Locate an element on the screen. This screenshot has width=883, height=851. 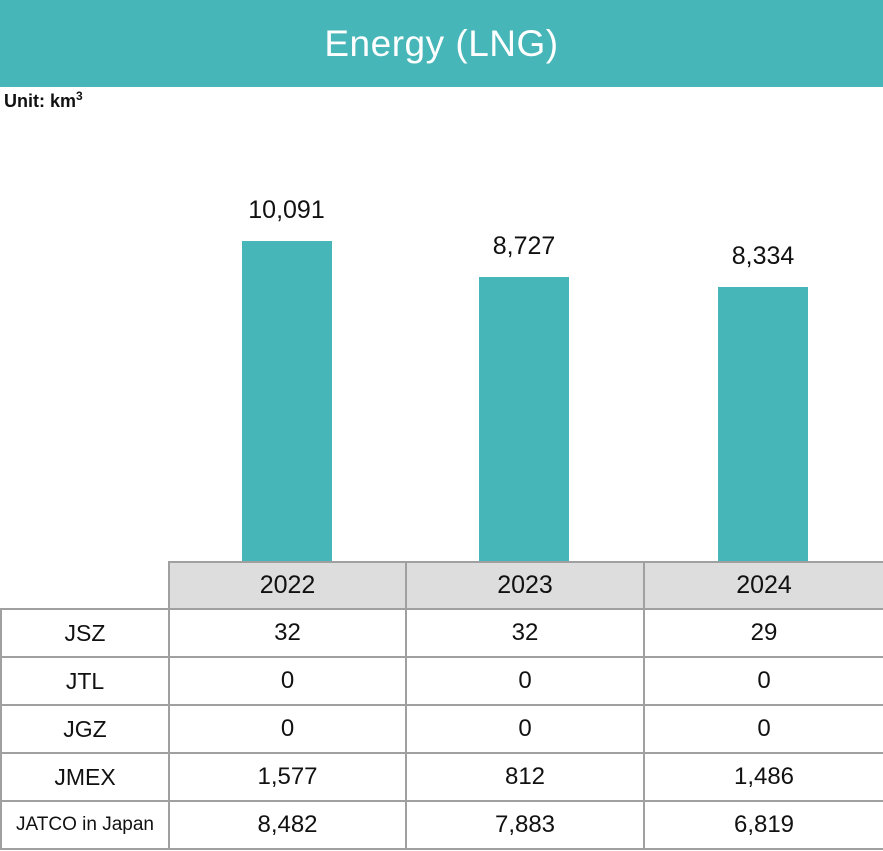
bar-value-label-2023: 8,727 is located at coordinates (524, 246).